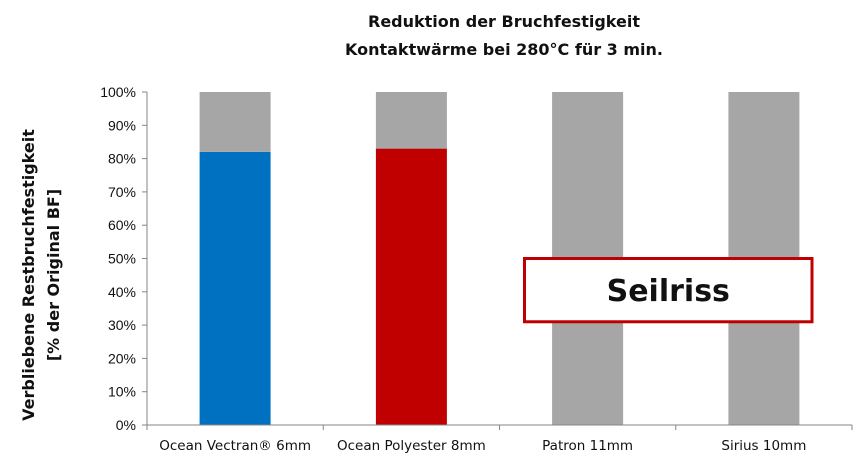  What do you see at coordinates (122, 358) in the screenshot?
I see `y-tick-label: 20%` at bounding box center [122, 358].